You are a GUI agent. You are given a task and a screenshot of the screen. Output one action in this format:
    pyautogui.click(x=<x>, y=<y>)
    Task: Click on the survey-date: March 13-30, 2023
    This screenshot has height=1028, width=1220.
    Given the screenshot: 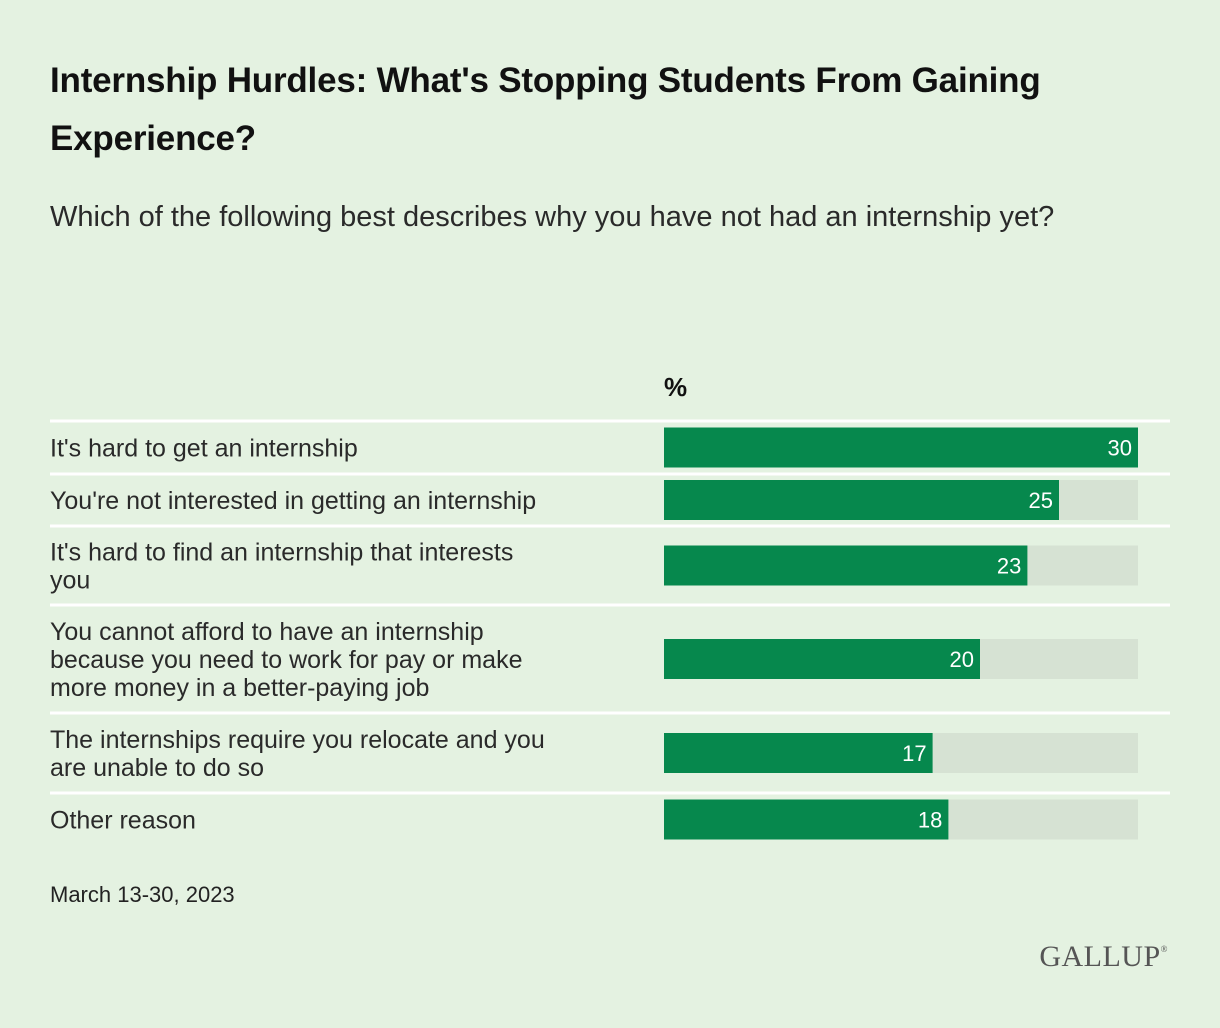 What is the action you would take?
    pyautogui.click(x=142, y=894)
    